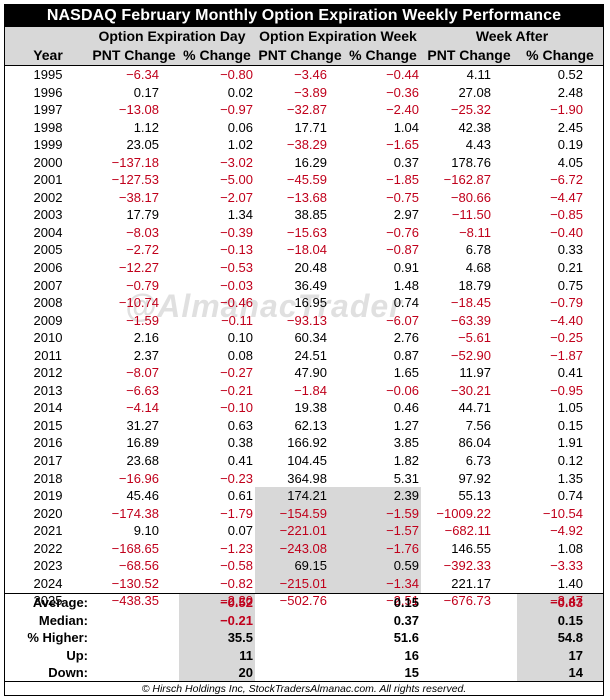  What do you see at coordinates (142, 496) in the screenshot?
I see `cell-d-pnt: 45.46` at bounding box center [142, 496].